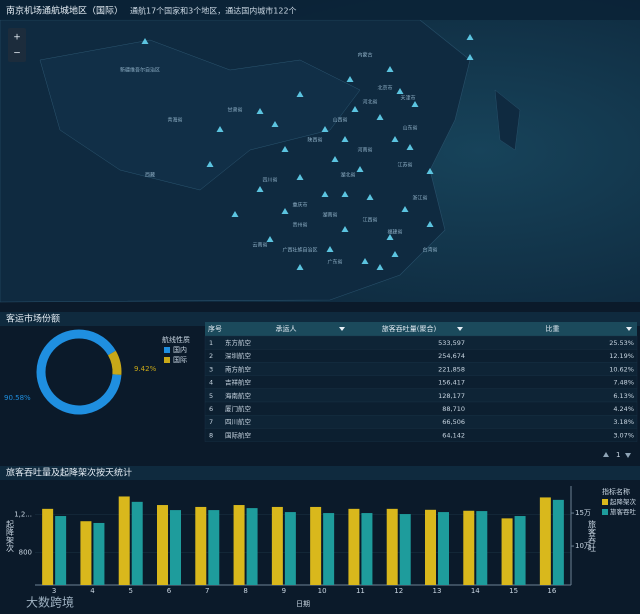 The image size is (640, 614). What do you see at coordinates (215, 328) in the screenshot?
I see `column-header: 序号` at bounding box center [215, 328].